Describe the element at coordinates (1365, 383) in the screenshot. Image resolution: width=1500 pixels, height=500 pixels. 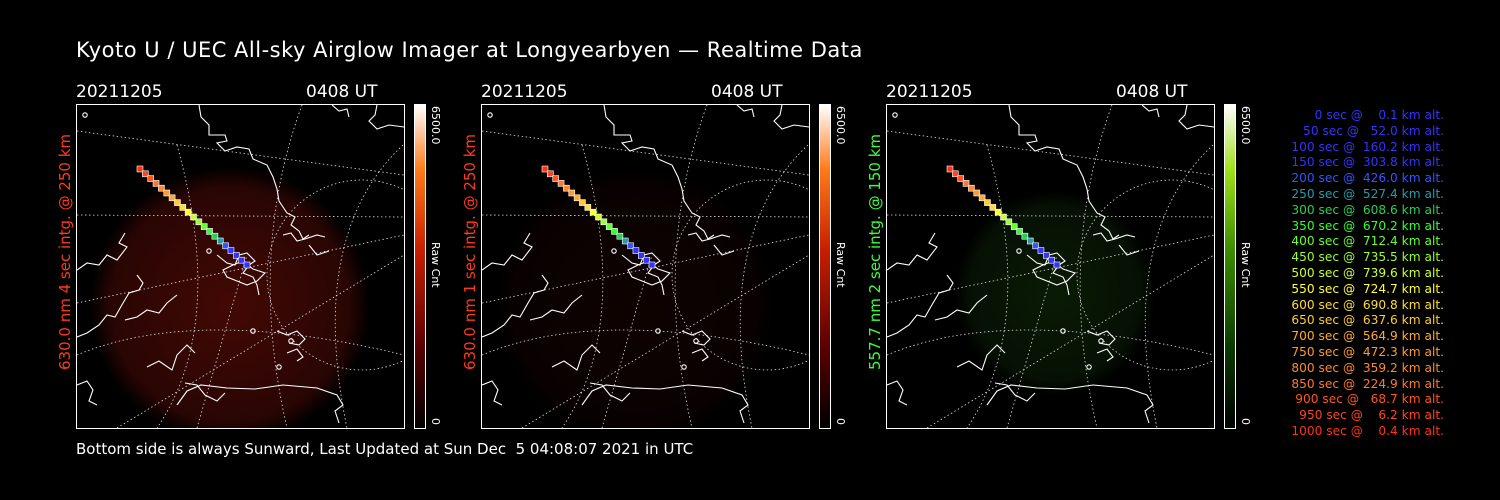
I see `legend-row: 850 sec @ 224.9 km alt.` at that location.